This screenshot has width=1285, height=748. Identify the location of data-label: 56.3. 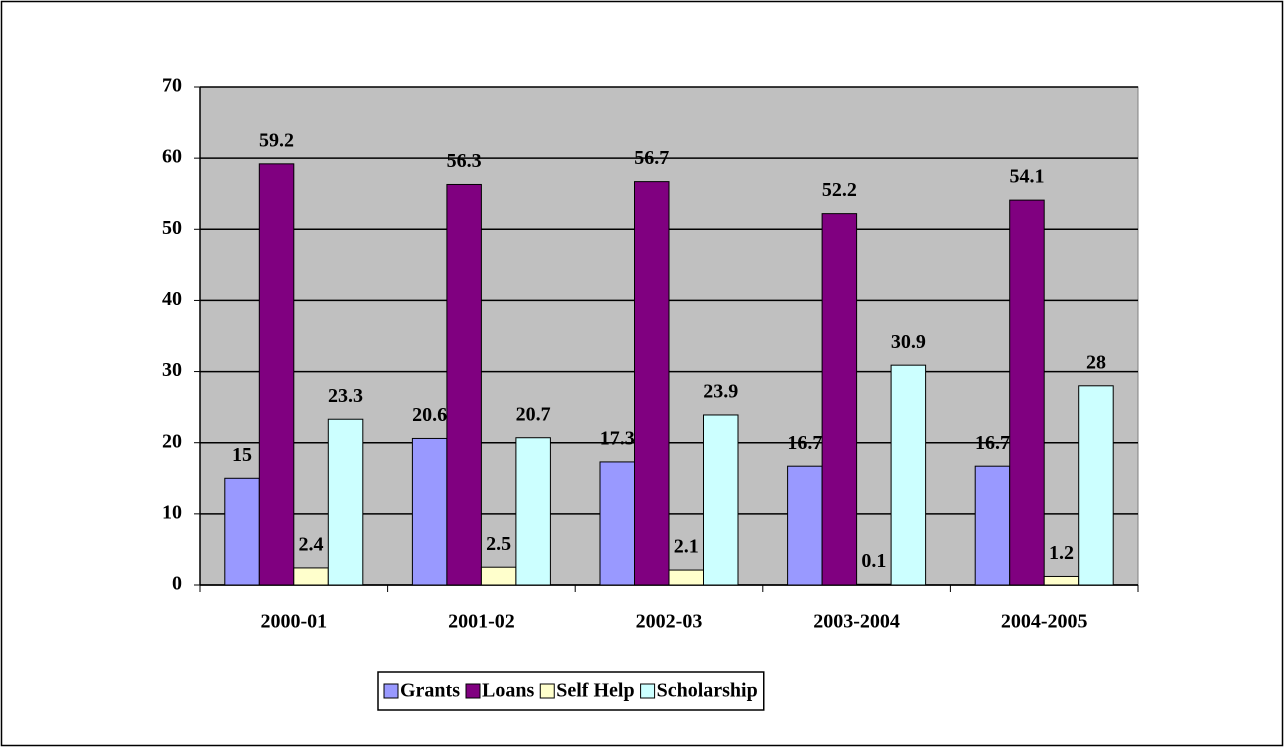
(464, 161).